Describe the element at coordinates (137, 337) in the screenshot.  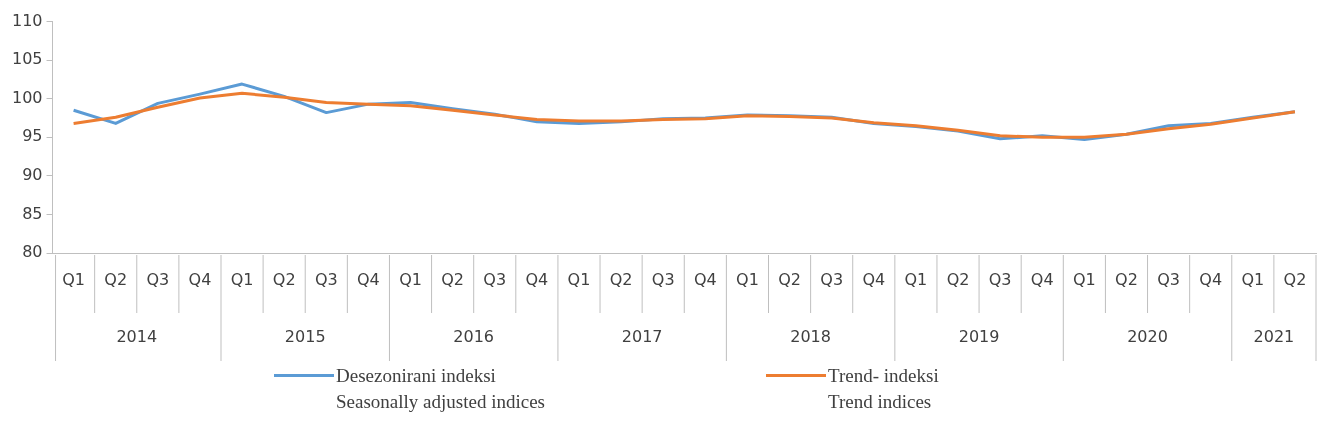
I see `text: 2014` at that location.